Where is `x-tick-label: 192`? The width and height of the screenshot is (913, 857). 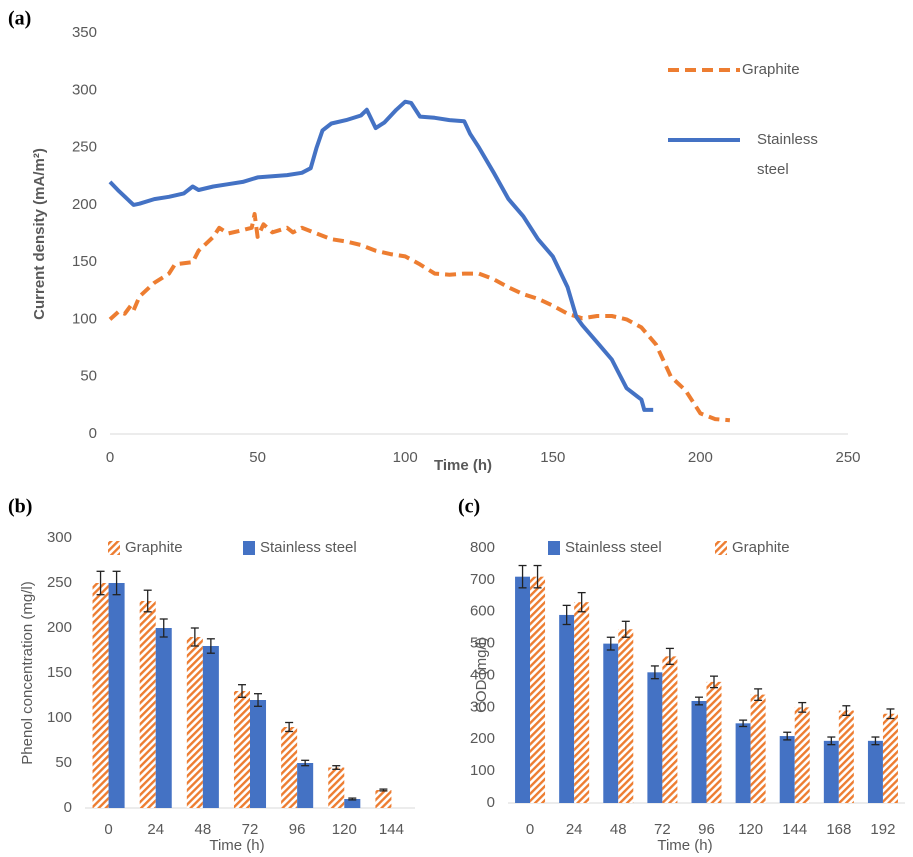 x-tick-label: 192 is located at coordinates (882, 829).